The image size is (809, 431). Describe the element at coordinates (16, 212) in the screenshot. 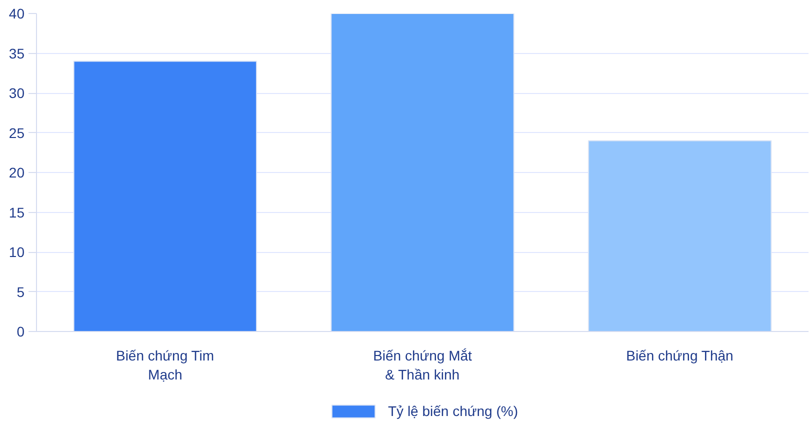

I see `y-tick-label: 15` at that location.